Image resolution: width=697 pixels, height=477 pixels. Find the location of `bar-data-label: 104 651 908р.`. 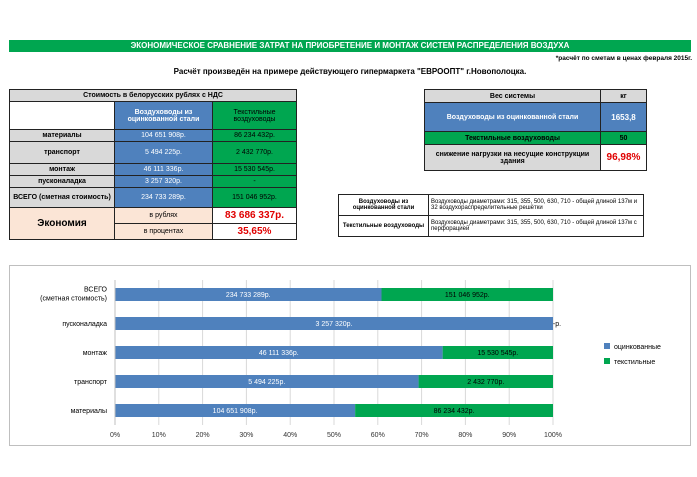

bar-data-label: 104 651 908р. is located at coordinates (235, 411).